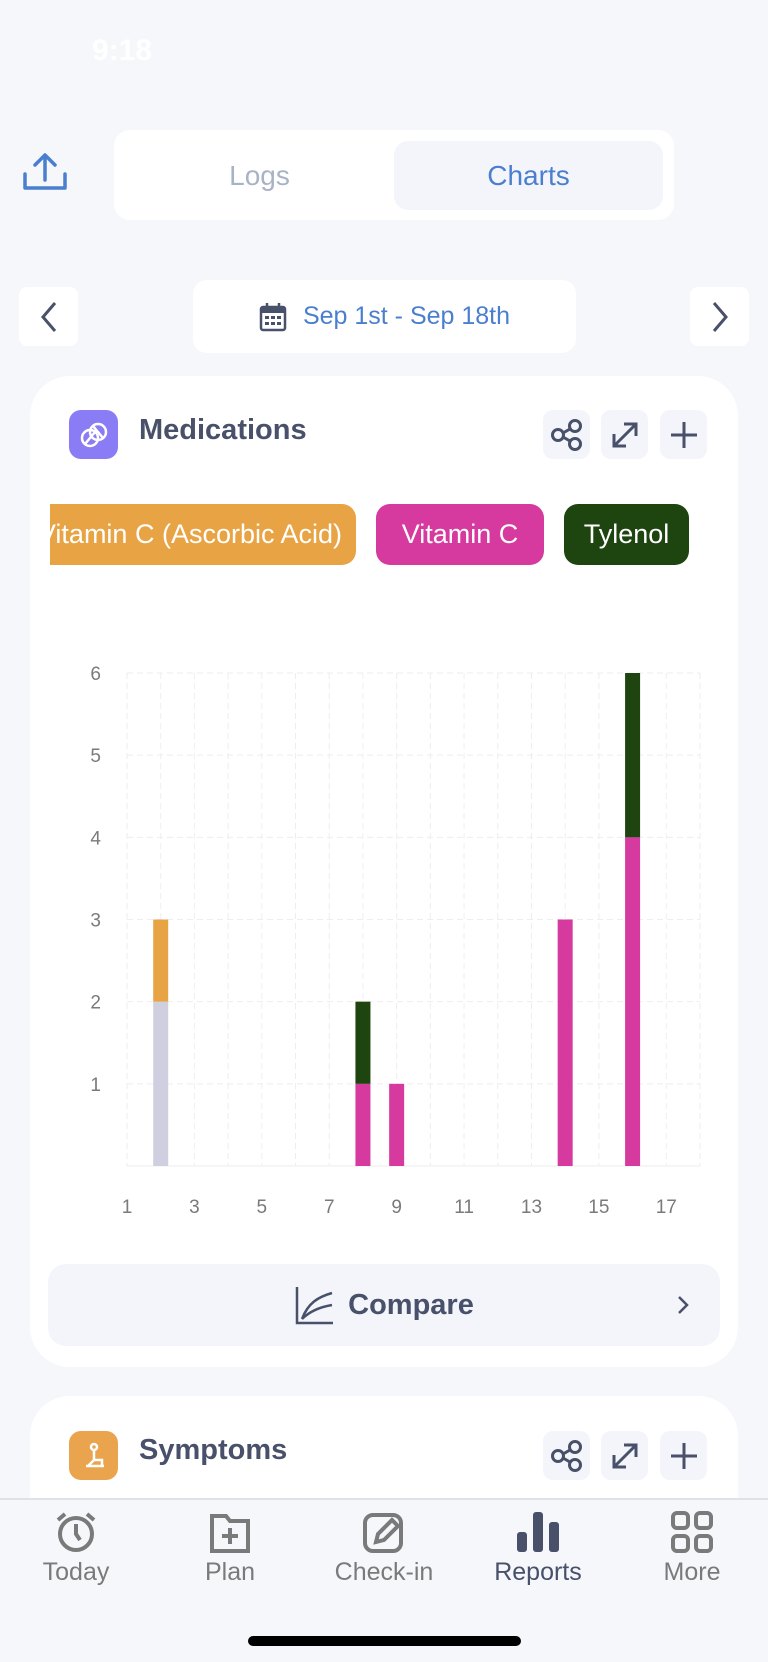  I want to click on symptom-icon, so click(93, 1455).